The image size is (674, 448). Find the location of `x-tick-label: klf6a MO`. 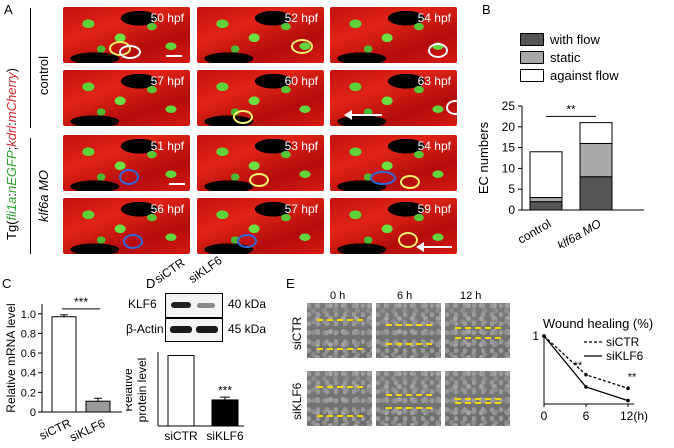

x-tick-label: klf6a MO is located at coordinates (579, 232).